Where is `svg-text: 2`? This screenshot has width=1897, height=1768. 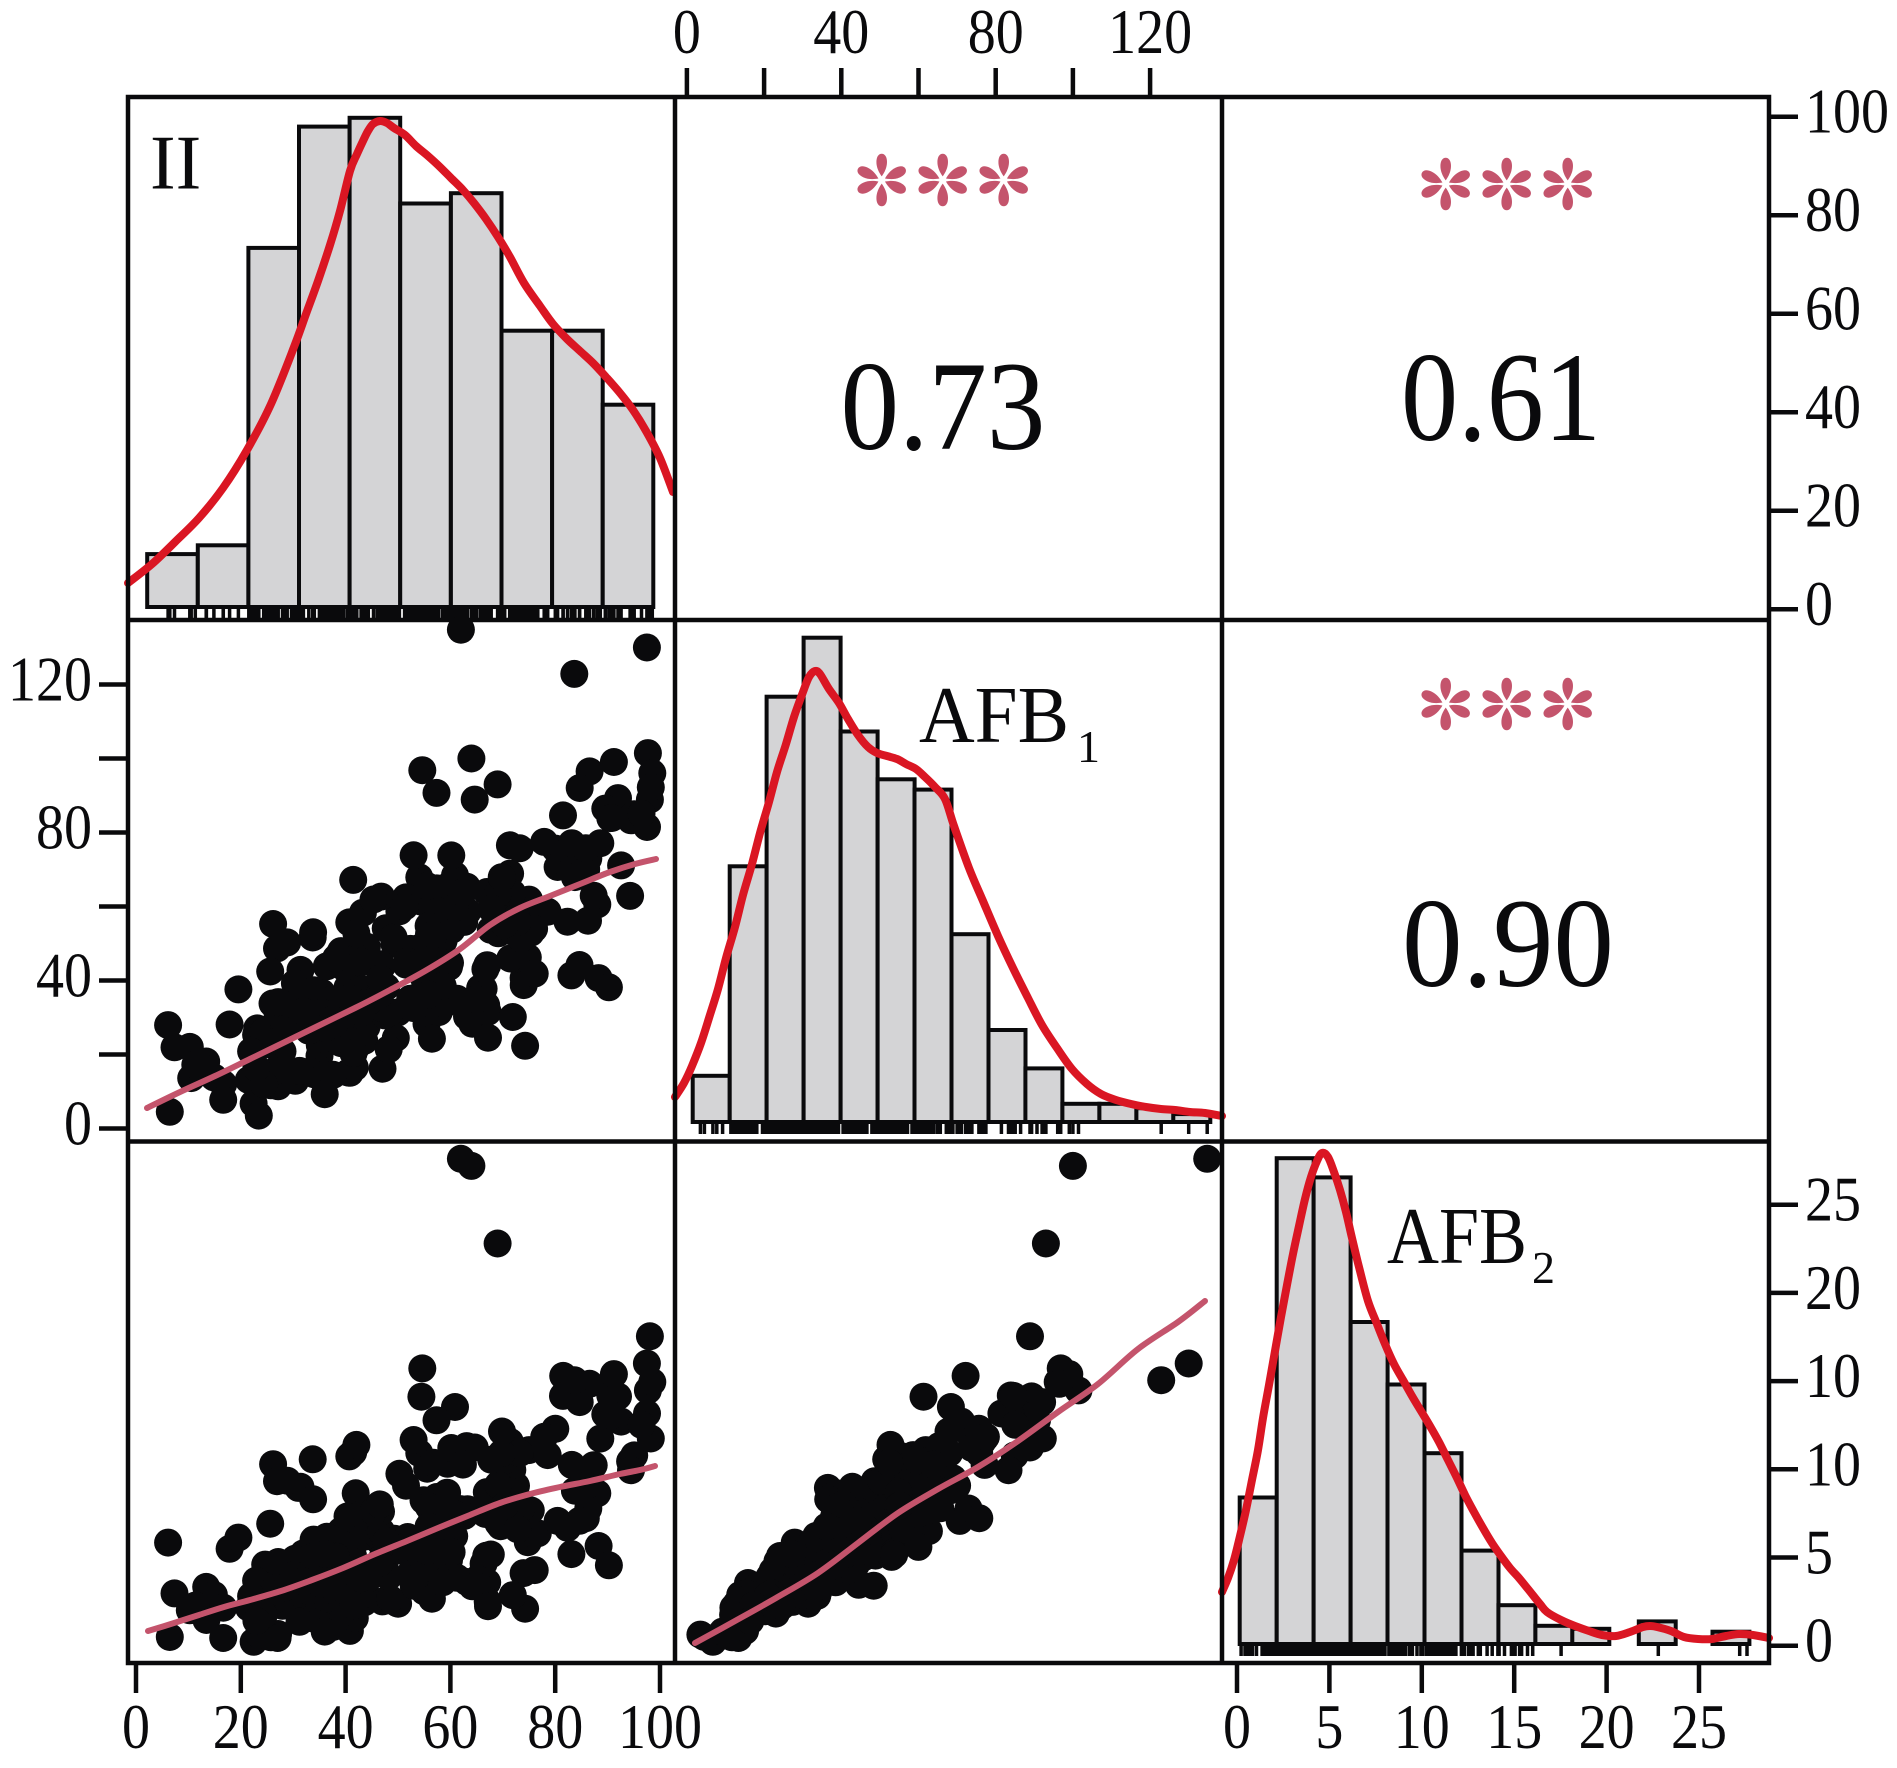 svg-text: 2 is located at coordinates (1543, 1267).